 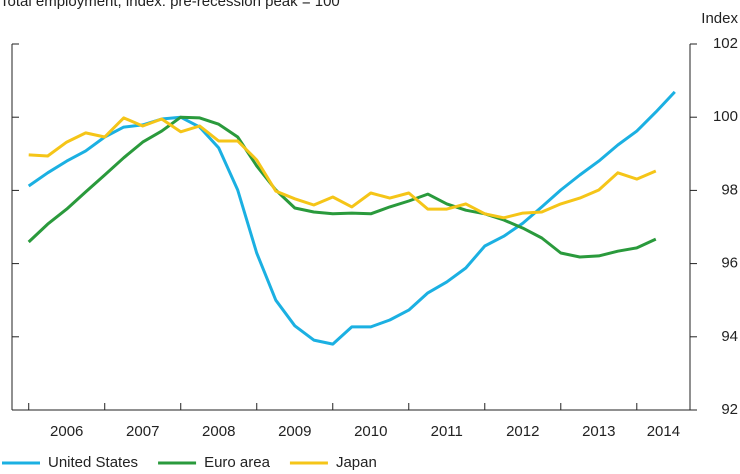 What do you see at coordinates (725, 116) in the screenshot?
I see `y-tick-label: 100` at bounding box center [725, 116].